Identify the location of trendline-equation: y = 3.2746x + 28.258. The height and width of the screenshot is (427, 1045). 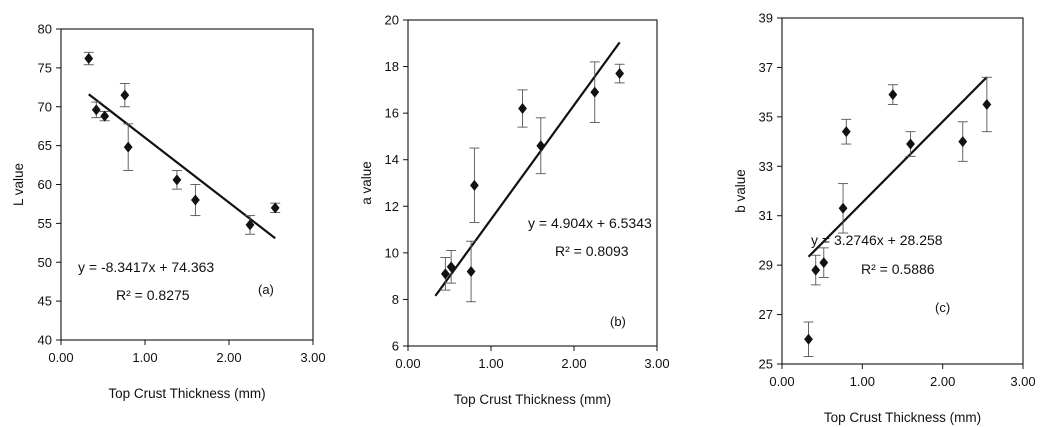
(877, 240).